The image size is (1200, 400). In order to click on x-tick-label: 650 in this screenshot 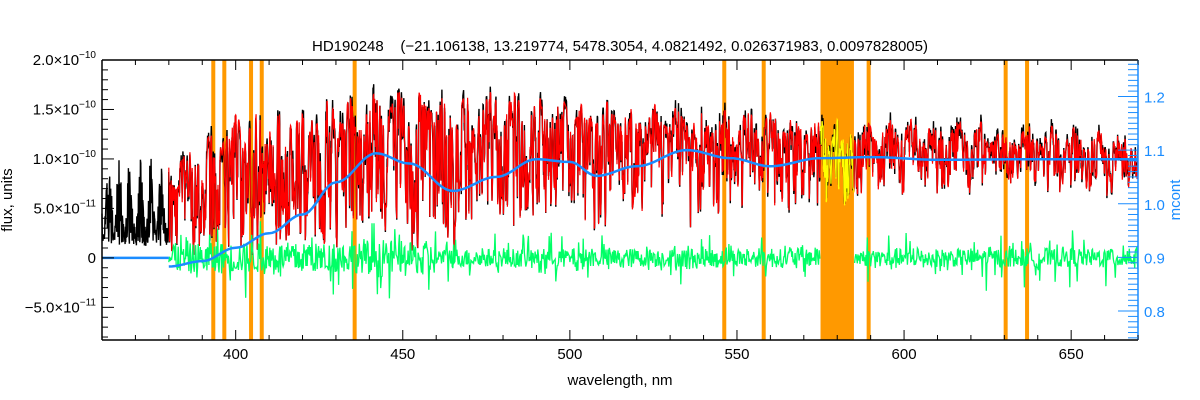, I will do `click(1071, 354)`.